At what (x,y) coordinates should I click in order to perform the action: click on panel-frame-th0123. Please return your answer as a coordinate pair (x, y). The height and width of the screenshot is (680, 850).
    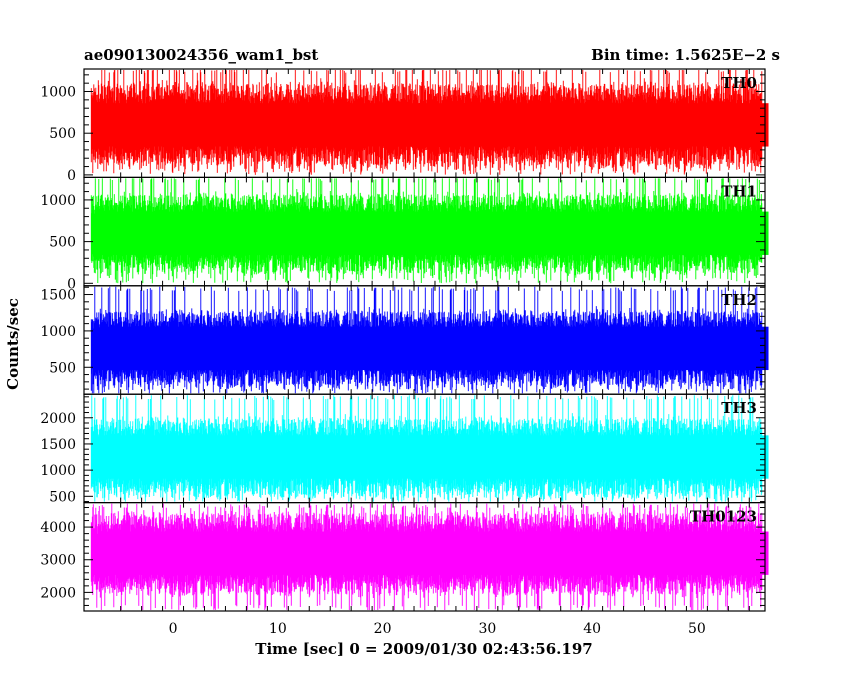
    Looking at the image, I should click on (424, 557).